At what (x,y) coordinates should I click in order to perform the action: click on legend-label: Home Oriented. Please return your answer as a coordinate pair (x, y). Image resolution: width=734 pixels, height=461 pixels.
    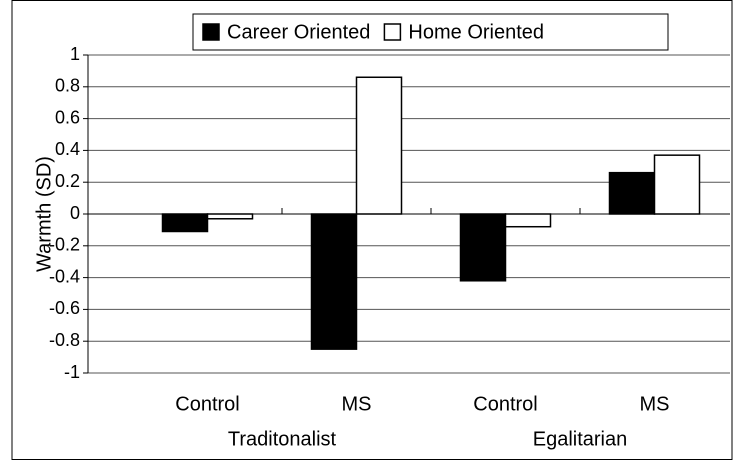
    Looking at the image, I should click on (476, 32).